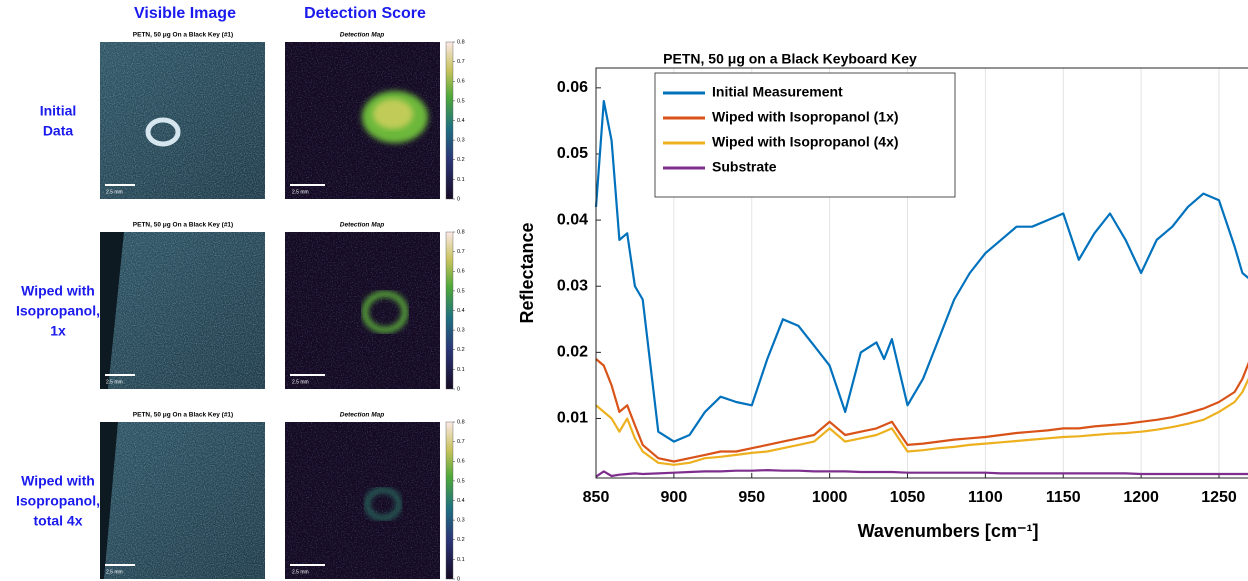 This screenshot has height=581, width=1248. What do you see at coordinates (805, 117) in the screenshot?
I see `legend-label: Wiped with Isopropanol (1x)` at bounding box center [805, 117].